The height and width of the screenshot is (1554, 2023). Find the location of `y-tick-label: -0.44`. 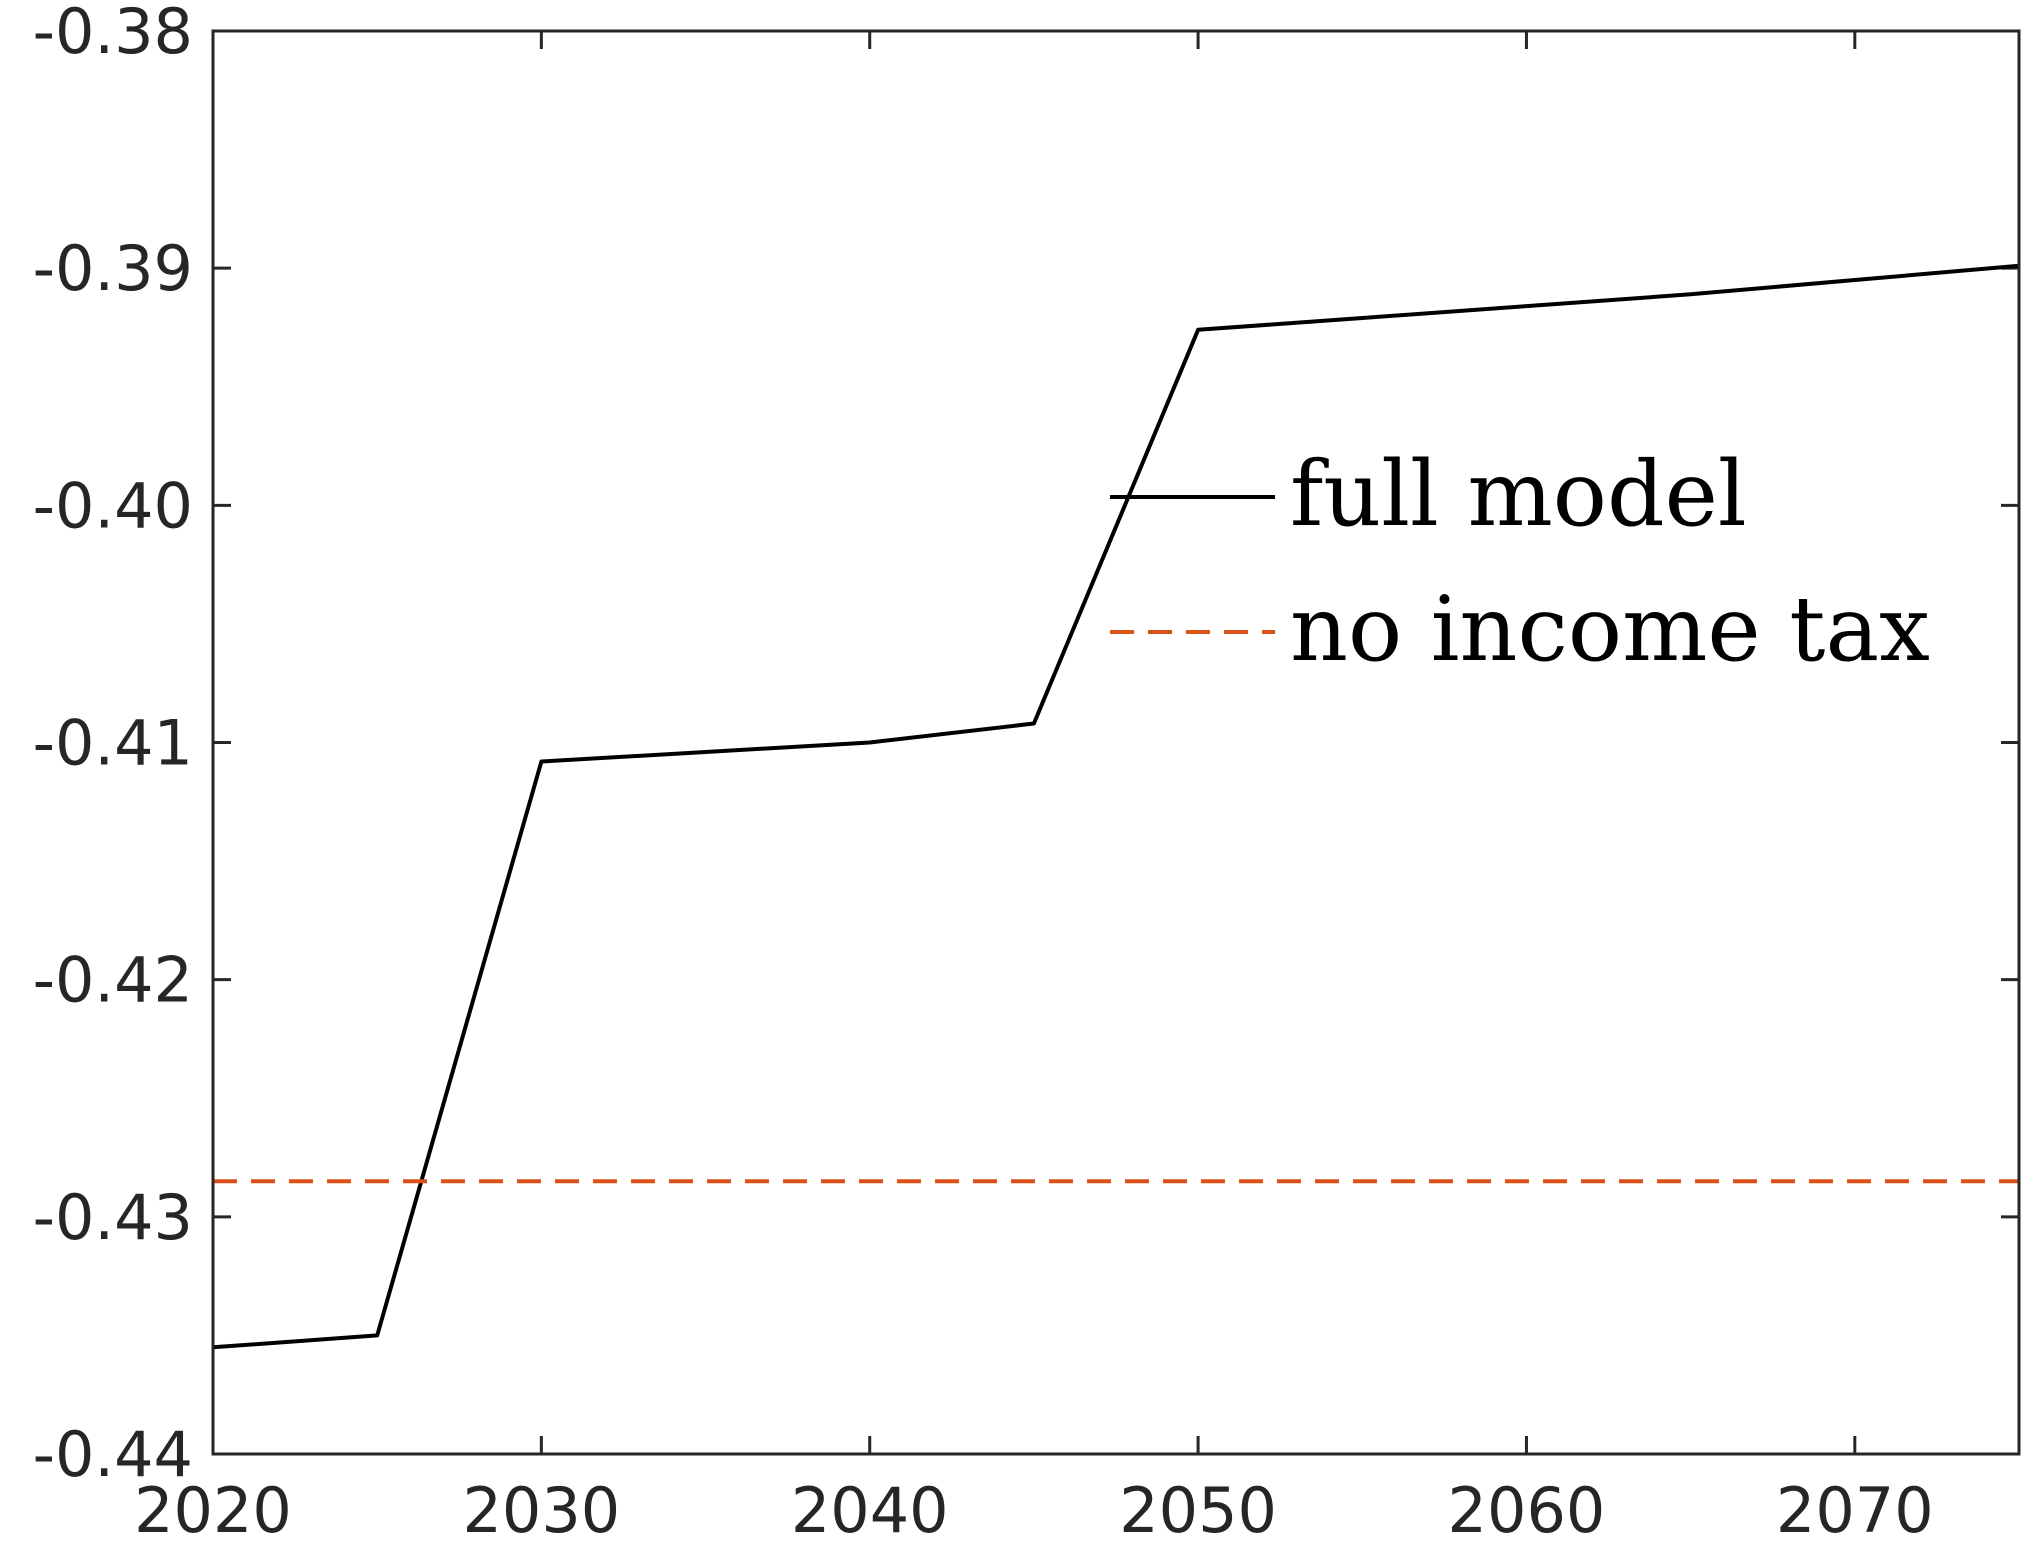

y-tick-label: -0.44 is located at coordinates (113, 1454).